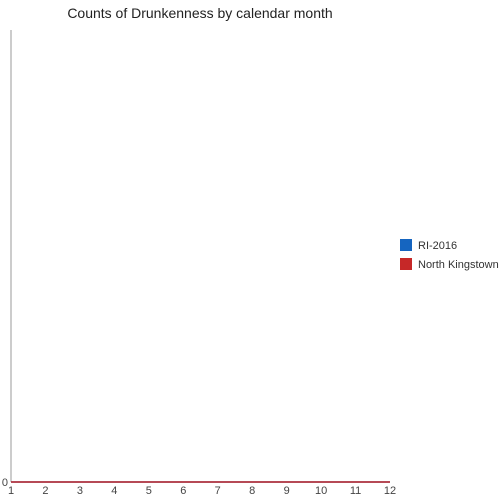 The width and height of the screenshot is (500, 500). Describe the element at coordinates (252, 491) in the screenshot. I see `x-tick-label-8: 8` at that location.